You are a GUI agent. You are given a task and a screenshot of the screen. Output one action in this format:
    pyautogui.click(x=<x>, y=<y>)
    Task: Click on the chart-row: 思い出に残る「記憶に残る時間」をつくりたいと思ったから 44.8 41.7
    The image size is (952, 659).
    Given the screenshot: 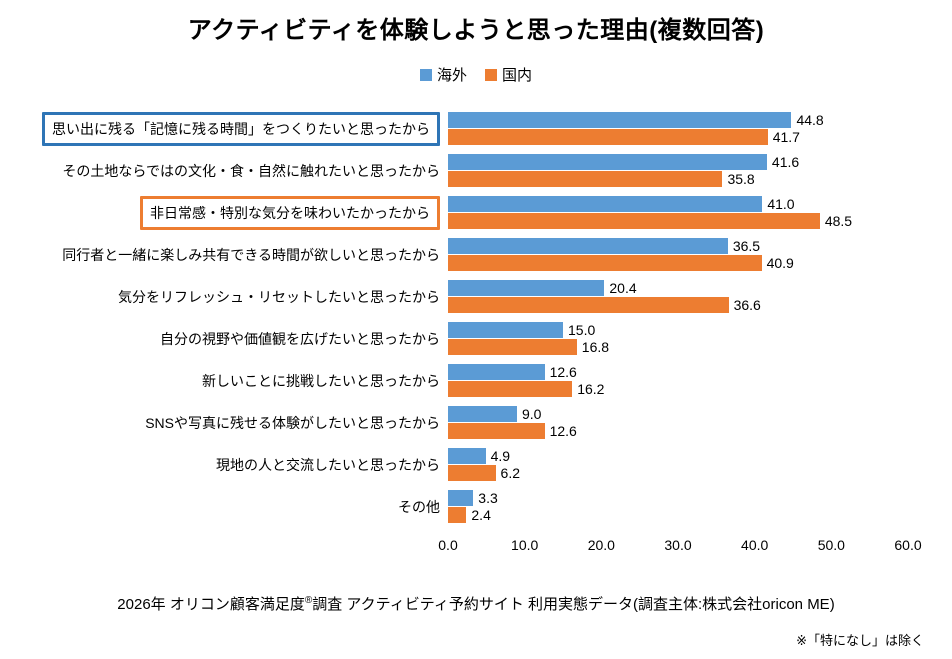 What is the action you would take?
    pyautogui.click(x=476, y=128)
    